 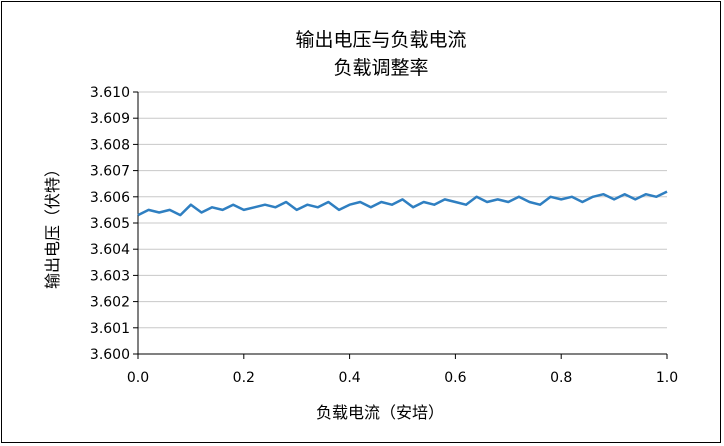 I want to click on series-layer, so click(x=402, y=203).